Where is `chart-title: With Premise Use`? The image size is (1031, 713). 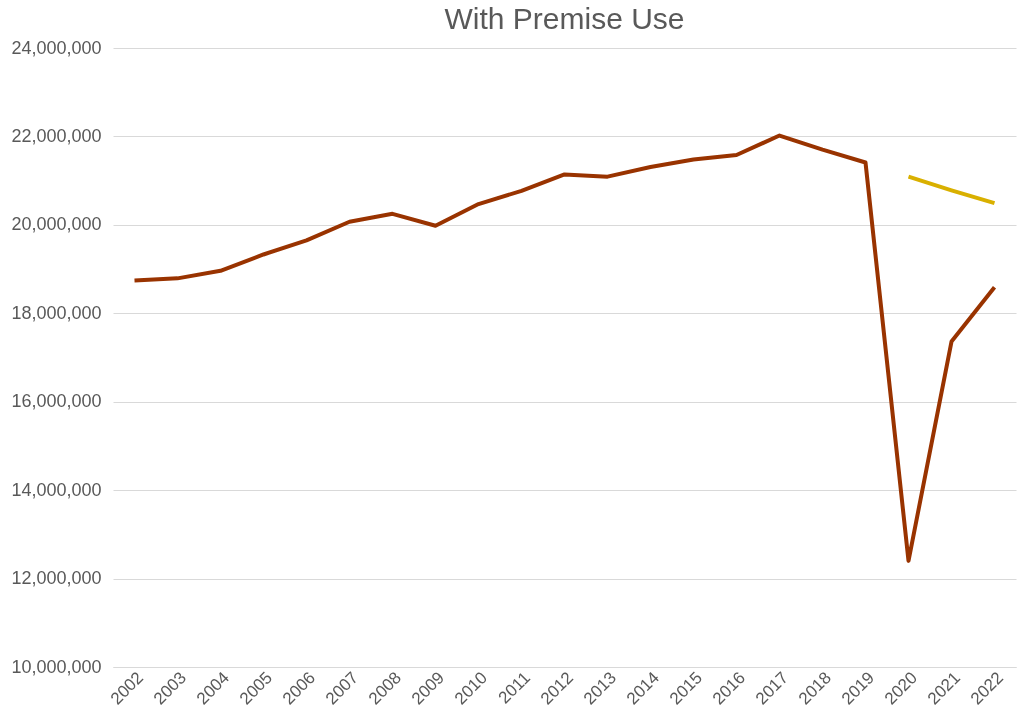 chart-title: With Premise Use is located at coordinates (564, 18).